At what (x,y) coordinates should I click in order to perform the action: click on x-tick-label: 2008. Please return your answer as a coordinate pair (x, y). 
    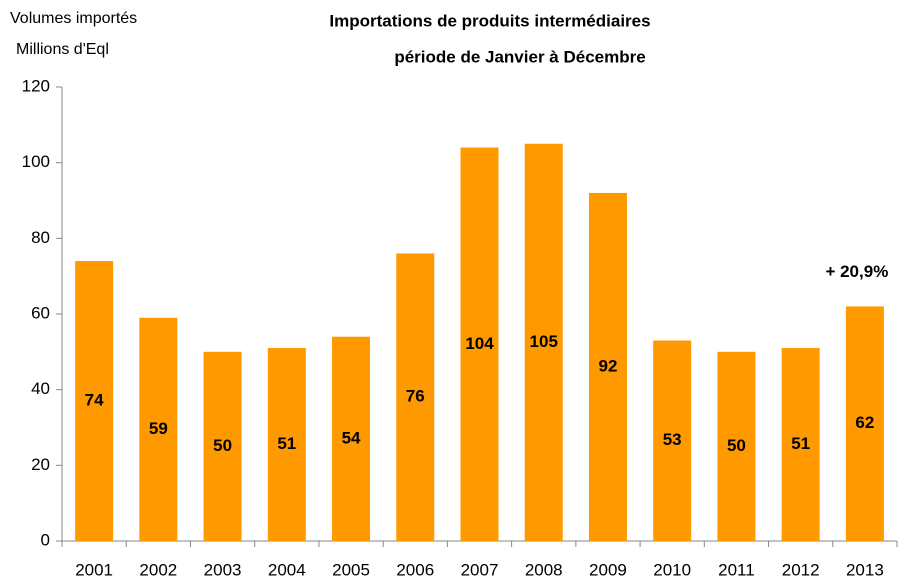
    Looking at the image, I should click on (544, 569).